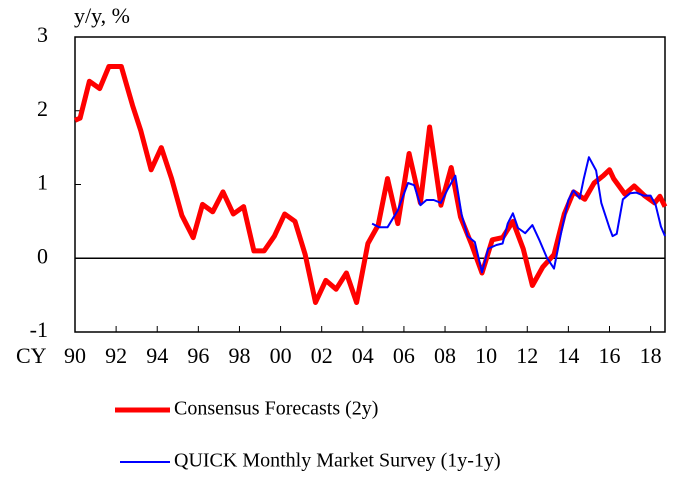 Image resolution: width=684 pixels, height=479 pixels. I want to click on x-tick-label: 92, so click(116, 355).